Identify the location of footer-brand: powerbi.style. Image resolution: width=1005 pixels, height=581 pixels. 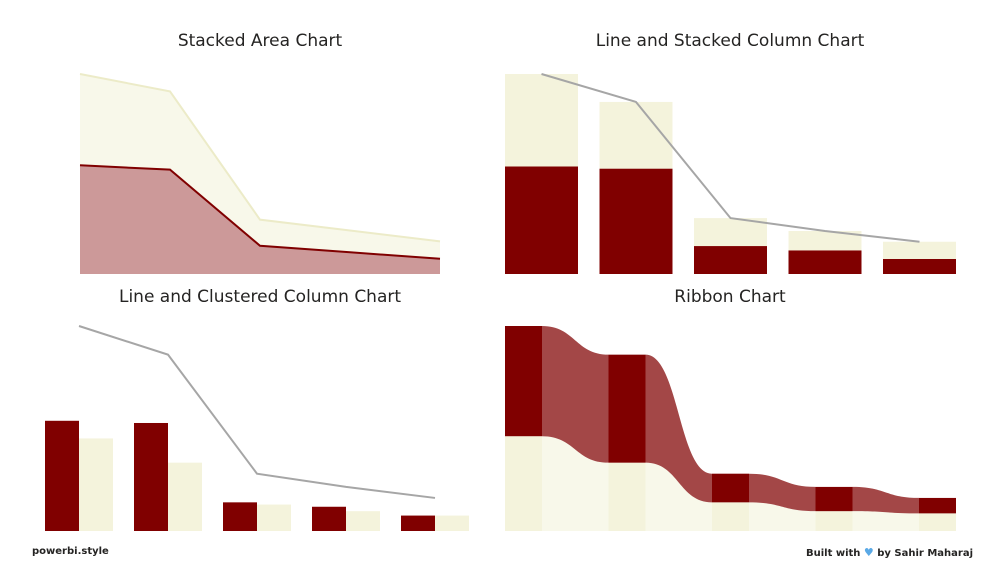
(70, 551).